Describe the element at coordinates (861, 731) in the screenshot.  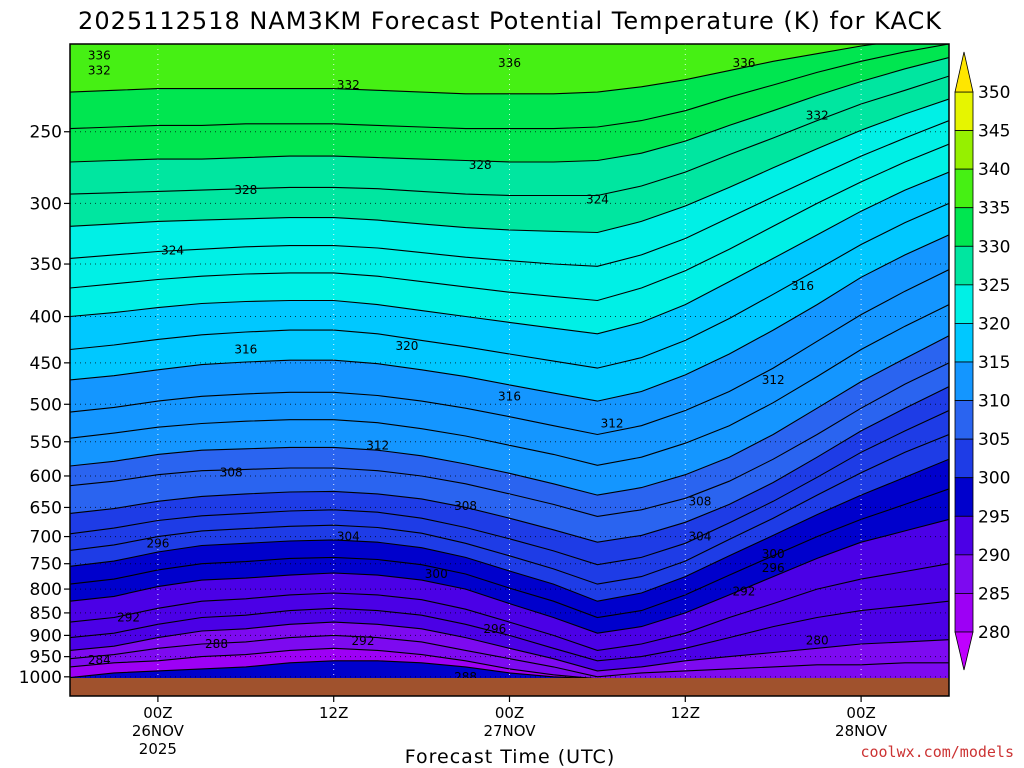
I see `x-tick-label: 28NOV` at that location.